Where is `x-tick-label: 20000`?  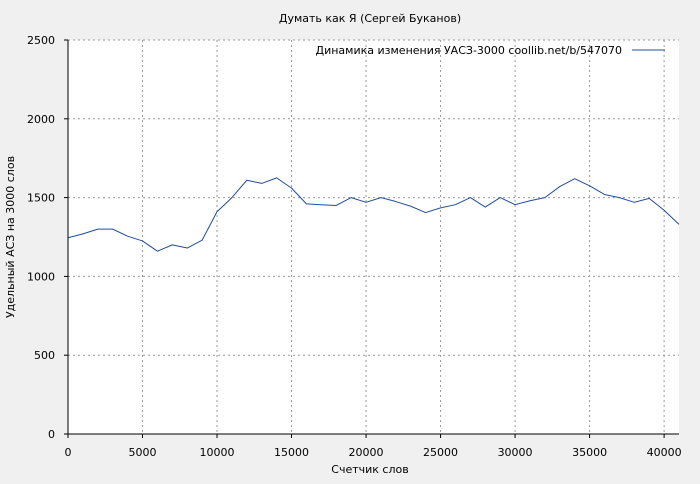
x-tick-label: 20000 is located at coordinates (366, 452).